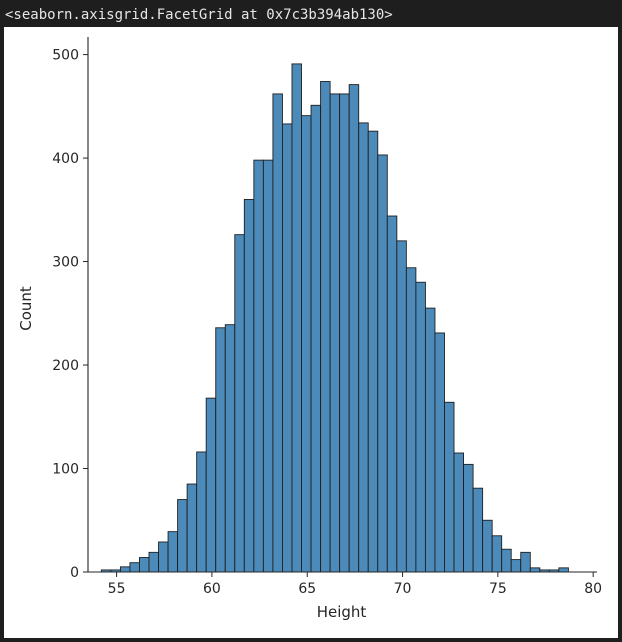  Describe the element at coordinates (26, 308) in the screenshot. I see `y-axis-label: Count` at that location.